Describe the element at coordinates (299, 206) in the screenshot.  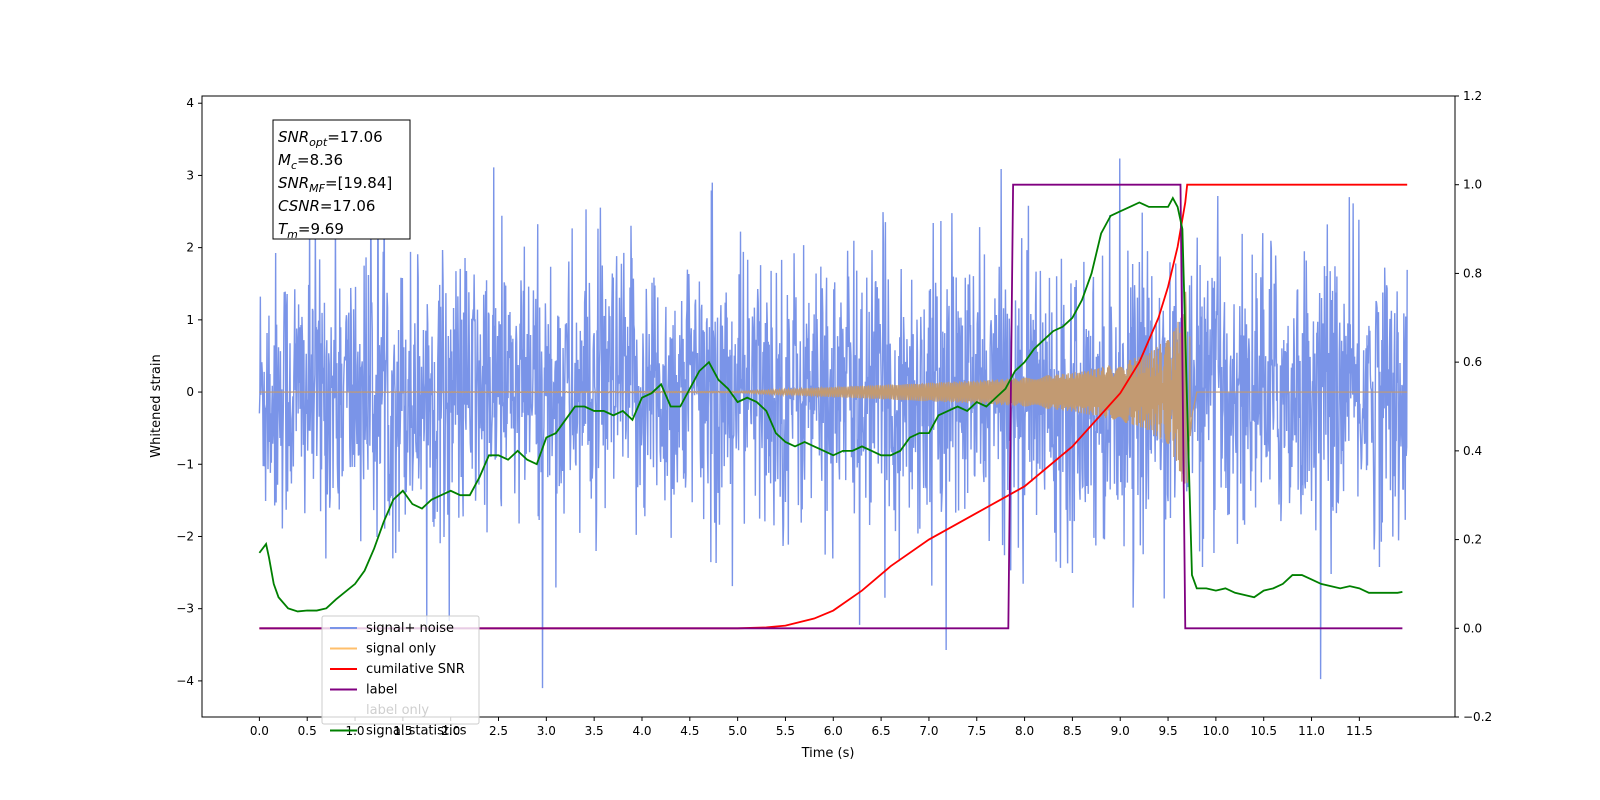
I see `annotation-line: CSNR` at that location.